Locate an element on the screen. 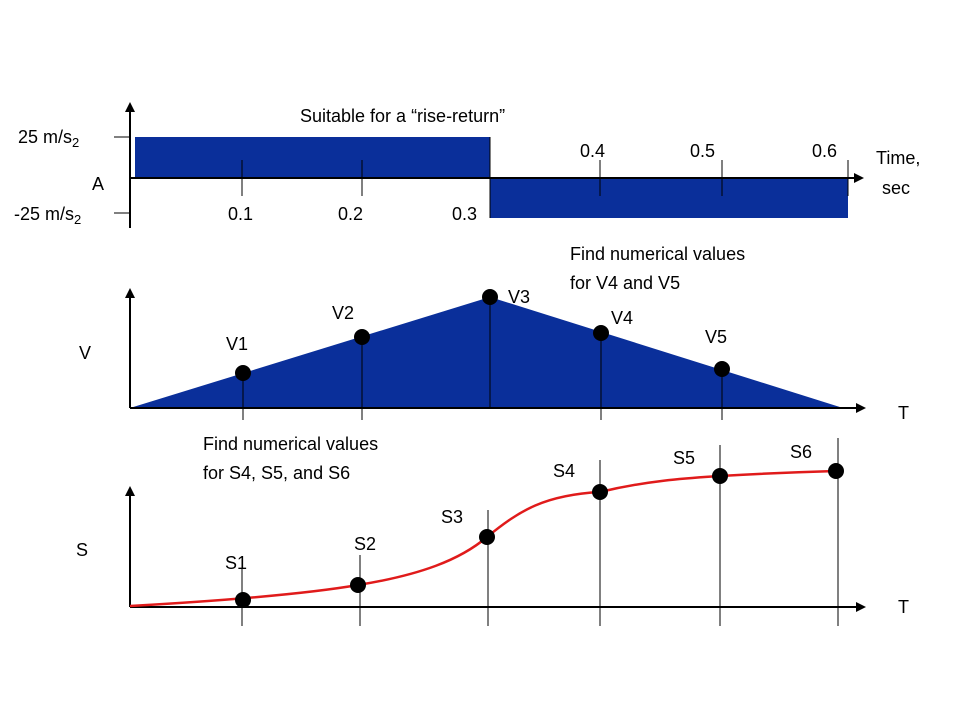 Image resolution: width=960 pixels, height=720 pixels. point-label: S5 is located at coordinates (684, 458).